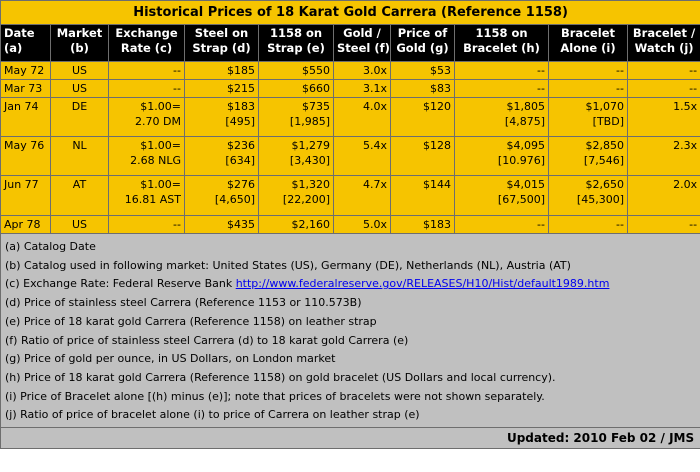  I want to click on cell-line: $1,320, so click(311, 184).